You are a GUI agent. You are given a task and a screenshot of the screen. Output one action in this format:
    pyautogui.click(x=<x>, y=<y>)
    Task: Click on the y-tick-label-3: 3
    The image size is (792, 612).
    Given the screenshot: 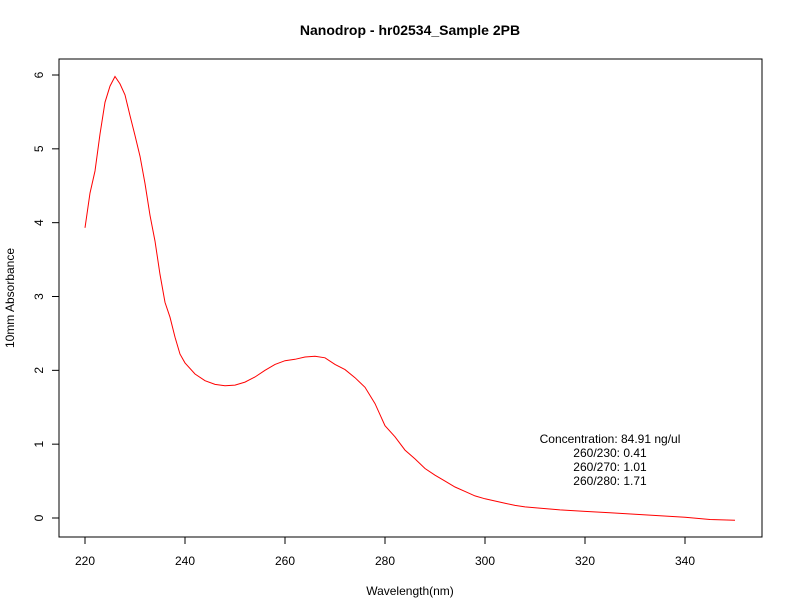 What is the action you would take?
    pyautogui.click(x=39, y=296)
    